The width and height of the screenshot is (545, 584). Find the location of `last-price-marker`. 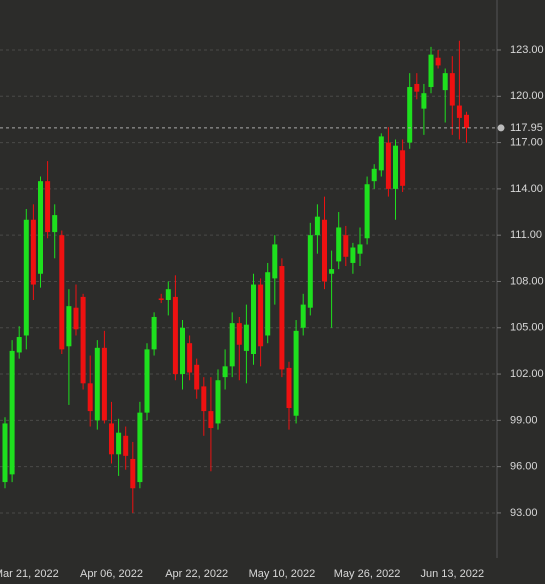

last-price-marker is located at coordinates (501, 128).